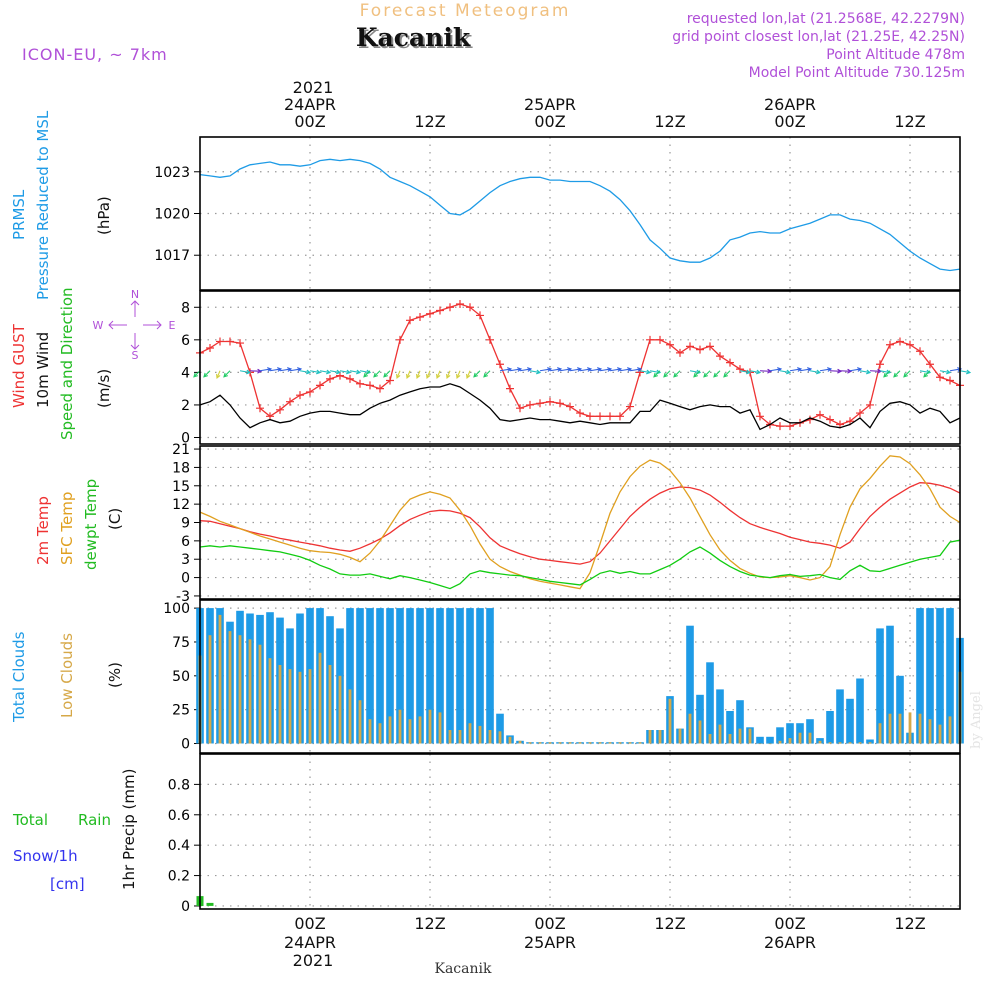 The image size is (1000, 1000). I want to click on compass-rose: N S W E, so click(134, 325).